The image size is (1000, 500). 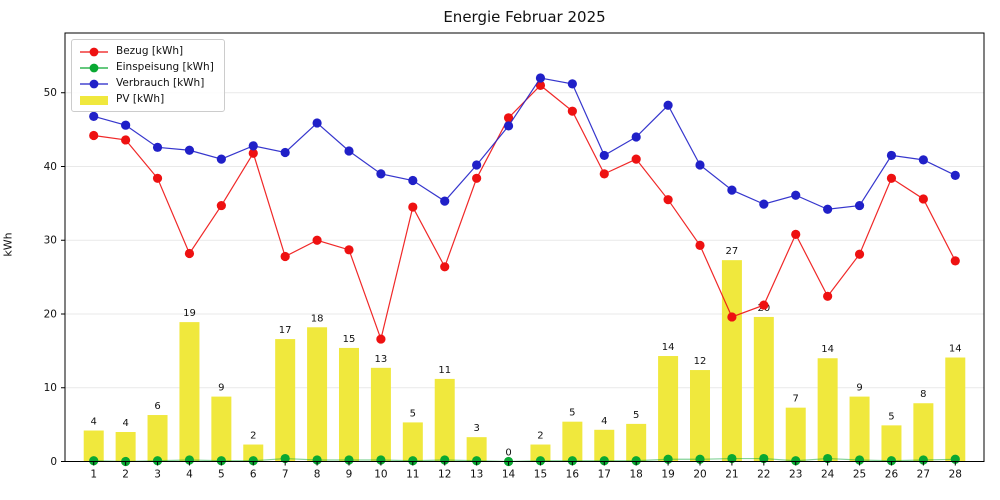 I want to click on pv-bar-label-day-7: 17, so click(x=285, y=330).